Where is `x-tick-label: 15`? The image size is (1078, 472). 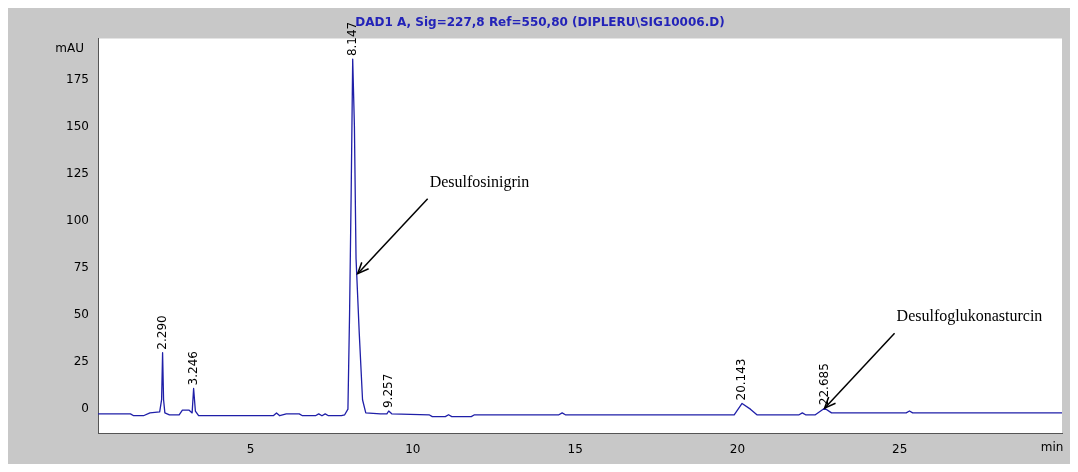
x-tick-label: 15 is located at coordinates (575, 448).